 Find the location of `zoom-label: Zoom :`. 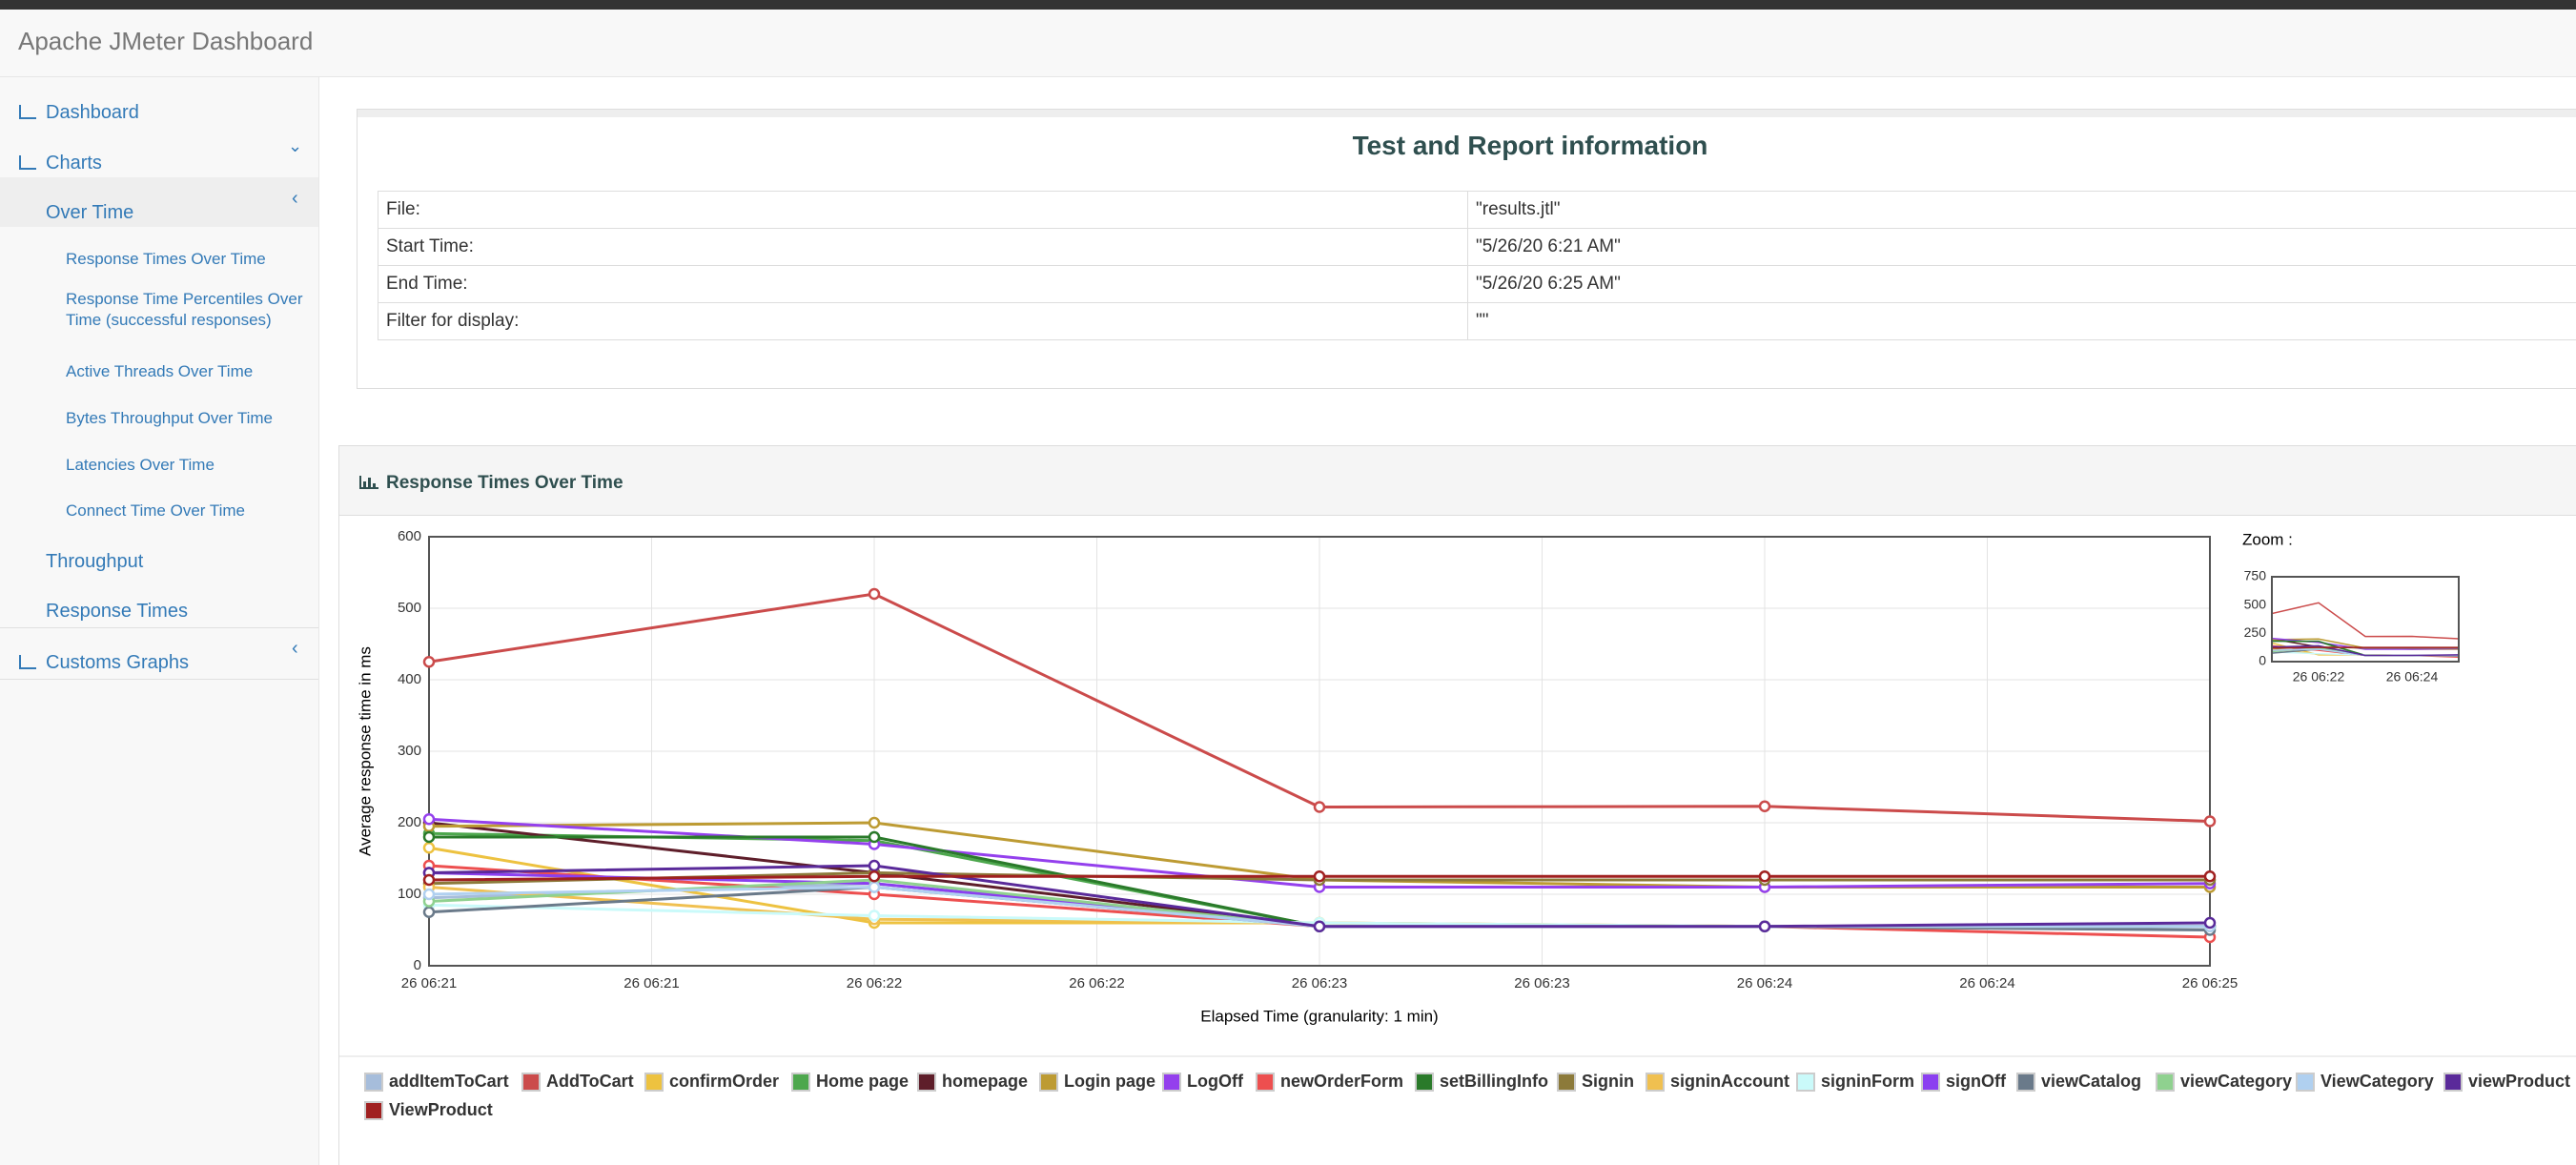

zoom-label: Zoom : is located at coordinates (2268, 539).